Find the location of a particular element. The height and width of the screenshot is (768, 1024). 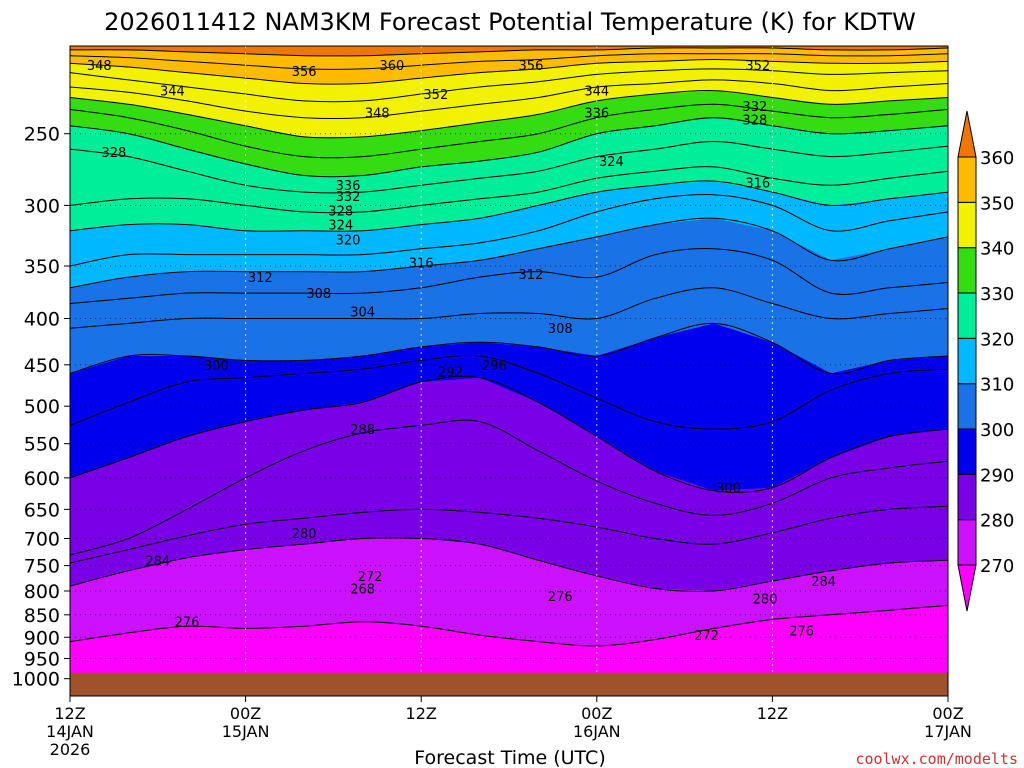

colorbar-max-arrow is located at coordinates (967, 134).